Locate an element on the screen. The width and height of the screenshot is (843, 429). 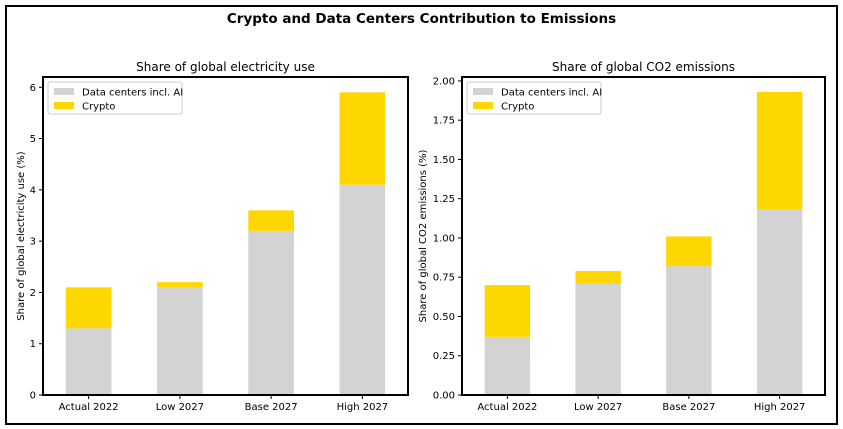
y-tick-label: 0.75 is located at coordinates (444, 278).